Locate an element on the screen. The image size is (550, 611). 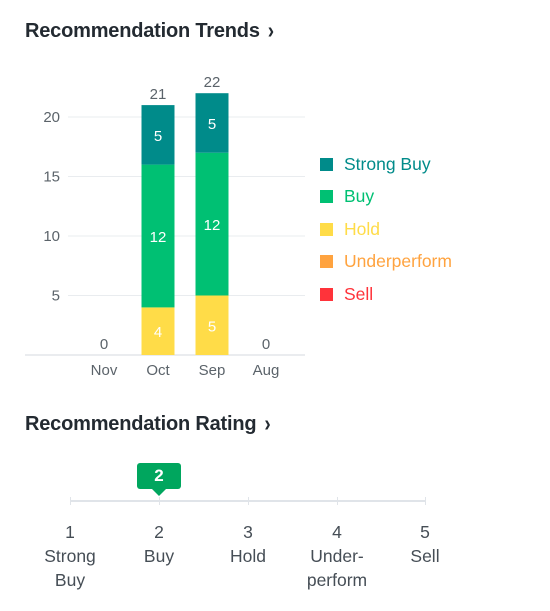
bar-total-label: 22 is located at coordinates (212, 82).